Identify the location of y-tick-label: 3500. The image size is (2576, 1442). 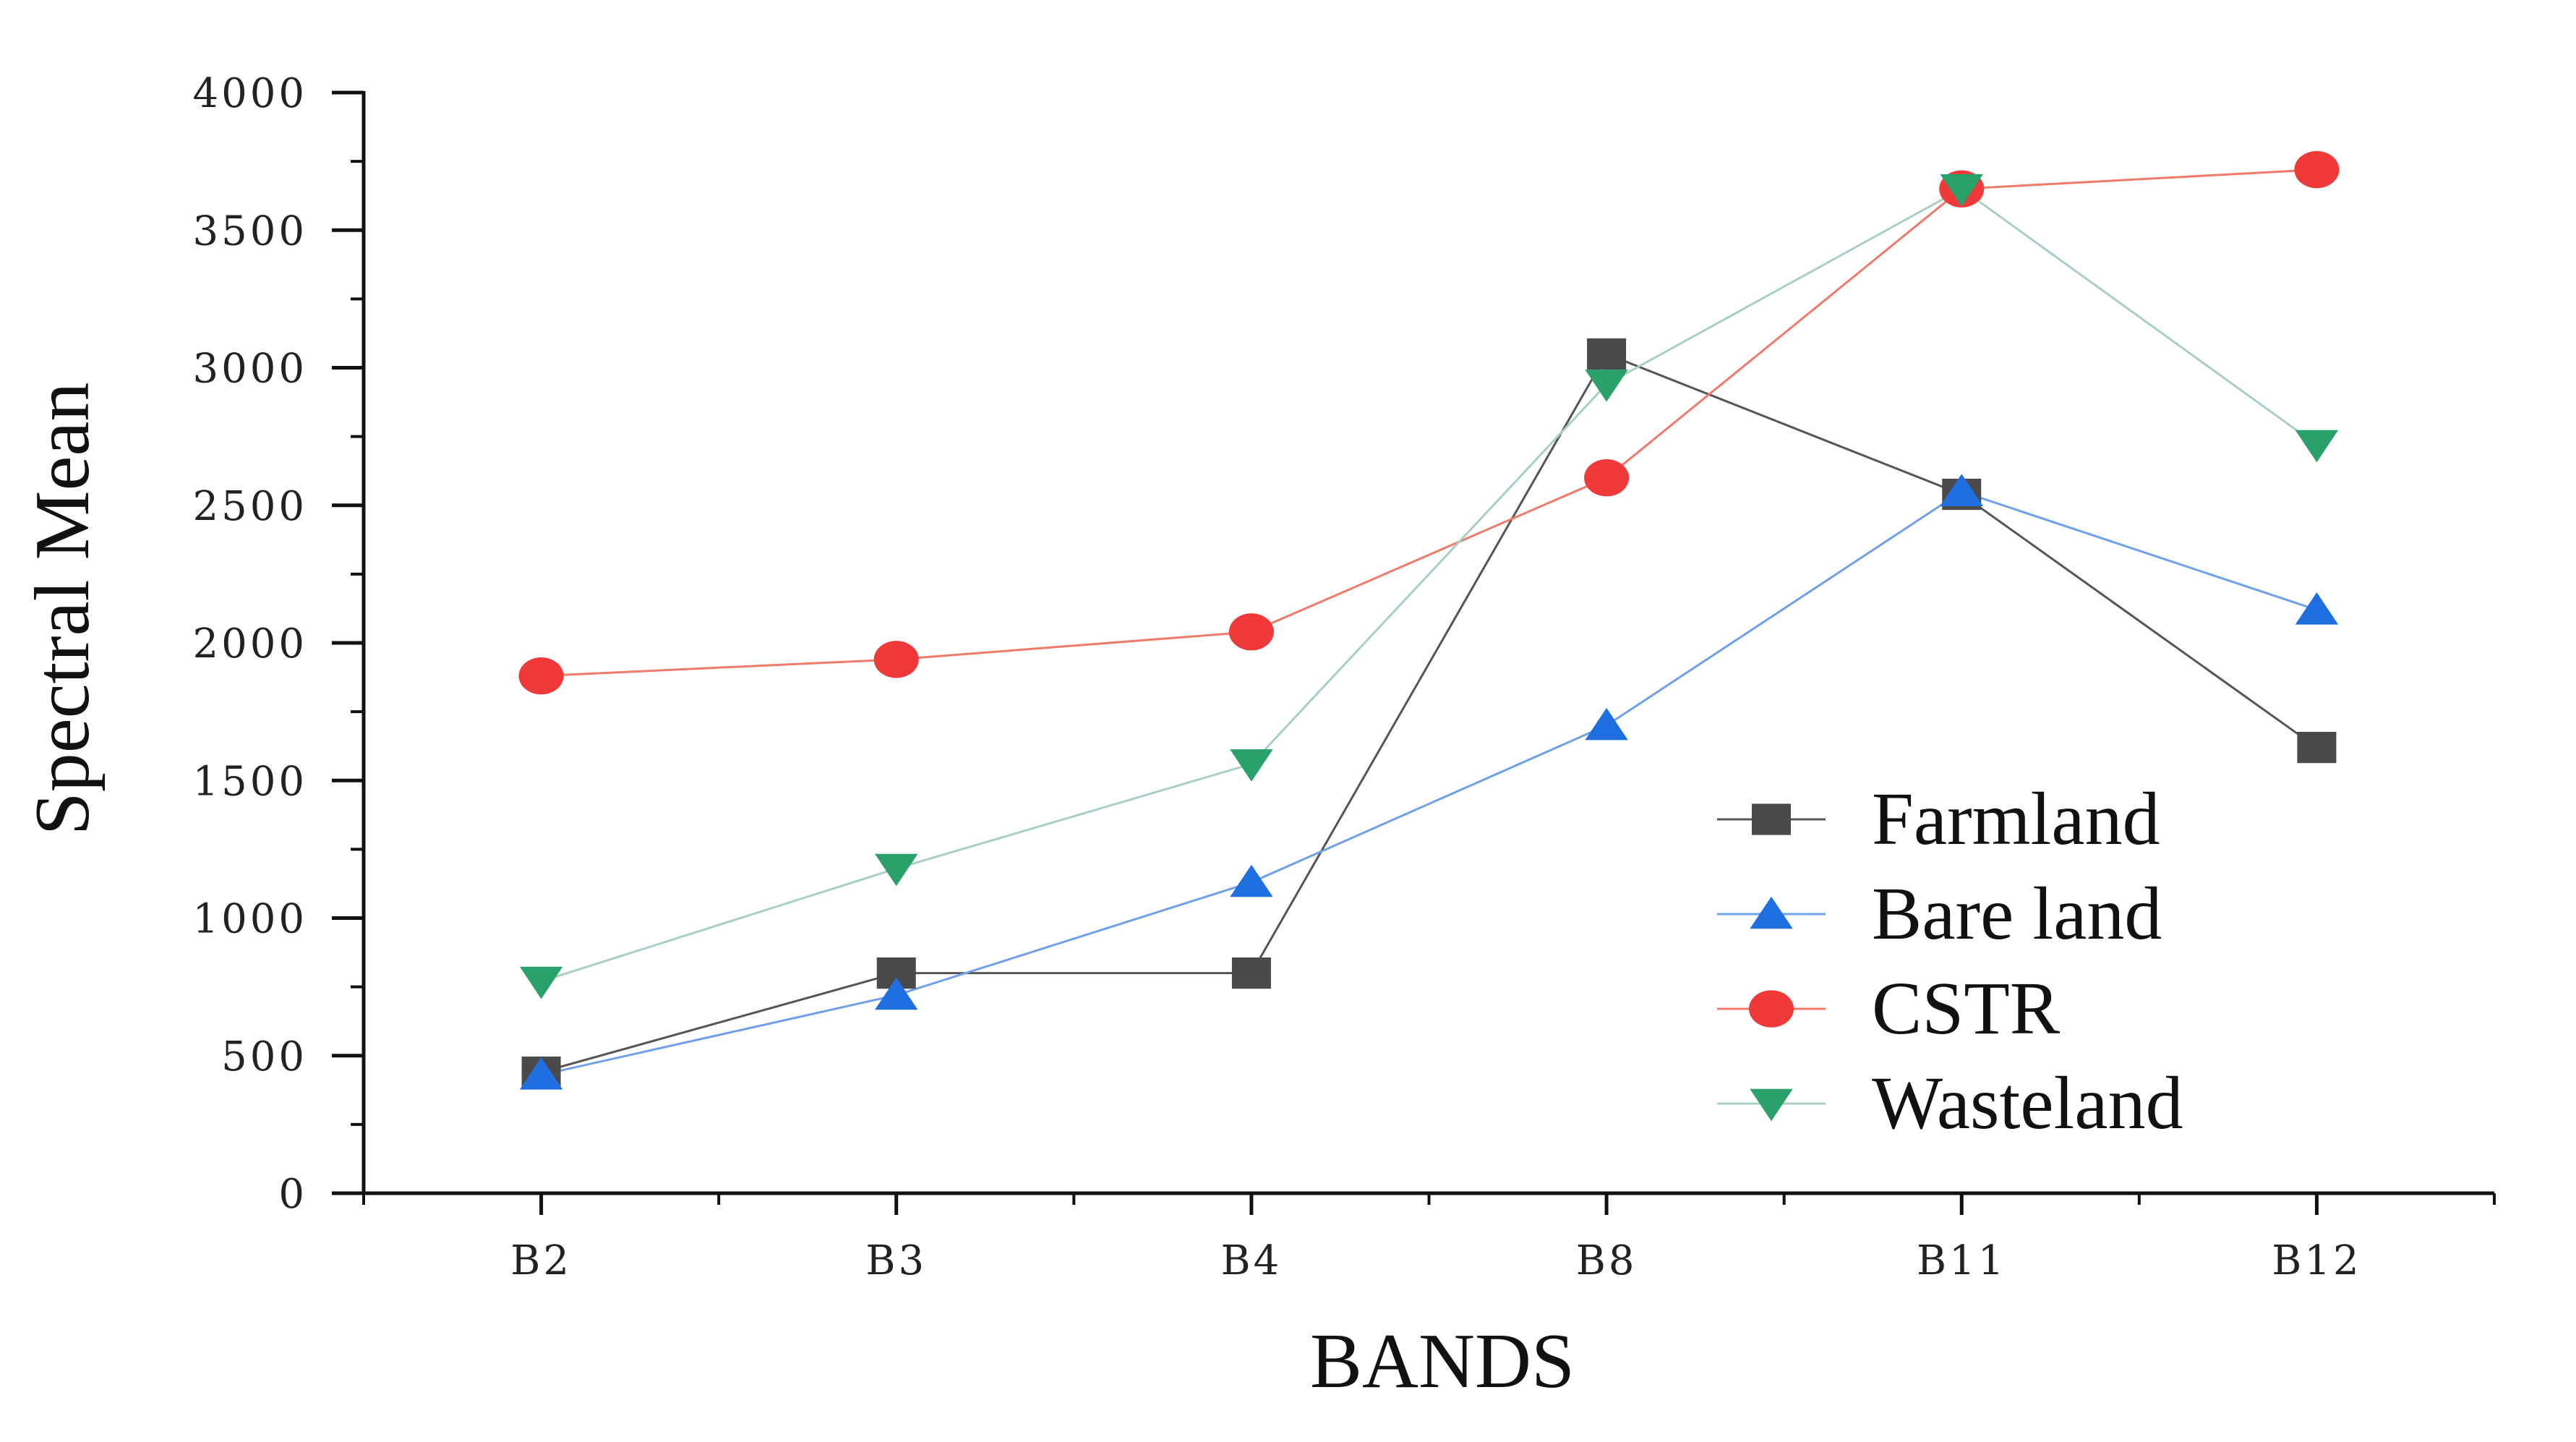
(249, 231).